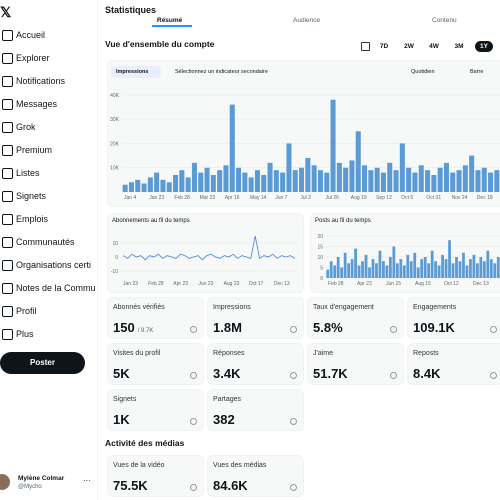 This screenshot has height=500, width=500. I want to click on calendar-icon, so click(365, 46).